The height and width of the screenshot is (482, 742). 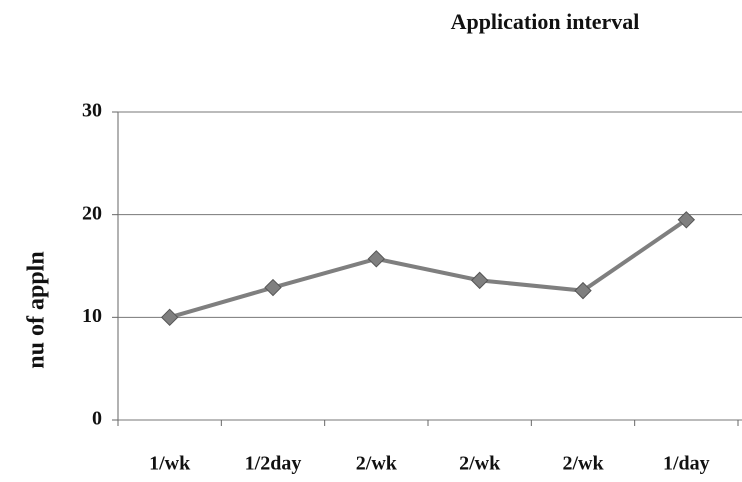 I want to click on y-axis-label: nu of appln, so click(x=37, y=309).